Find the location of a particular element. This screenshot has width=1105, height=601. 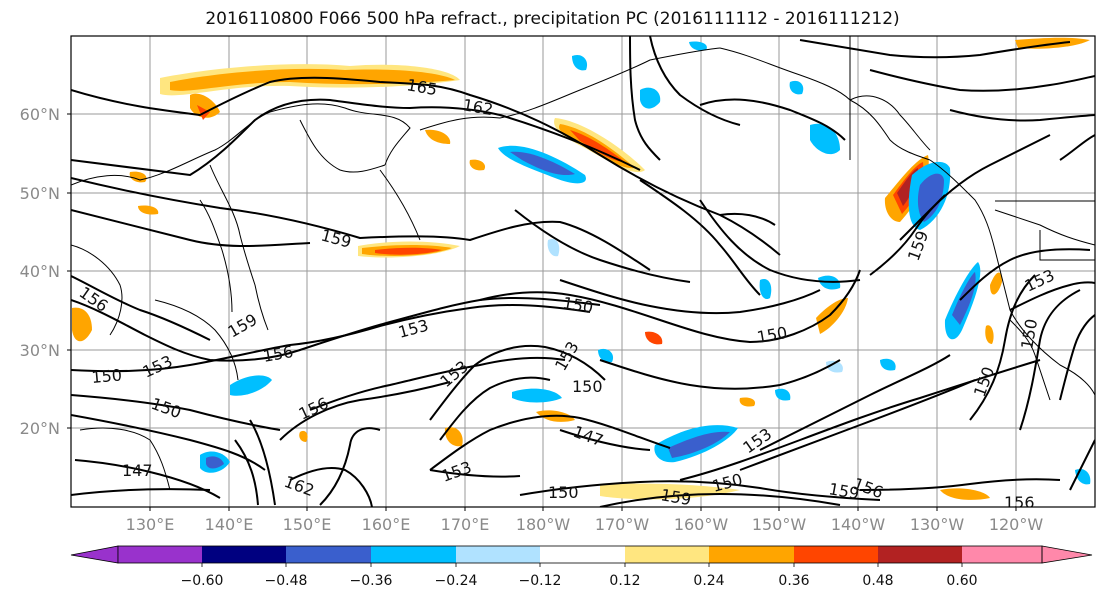

colorbar-label: −0.48 is located at coordinates (286, 581).